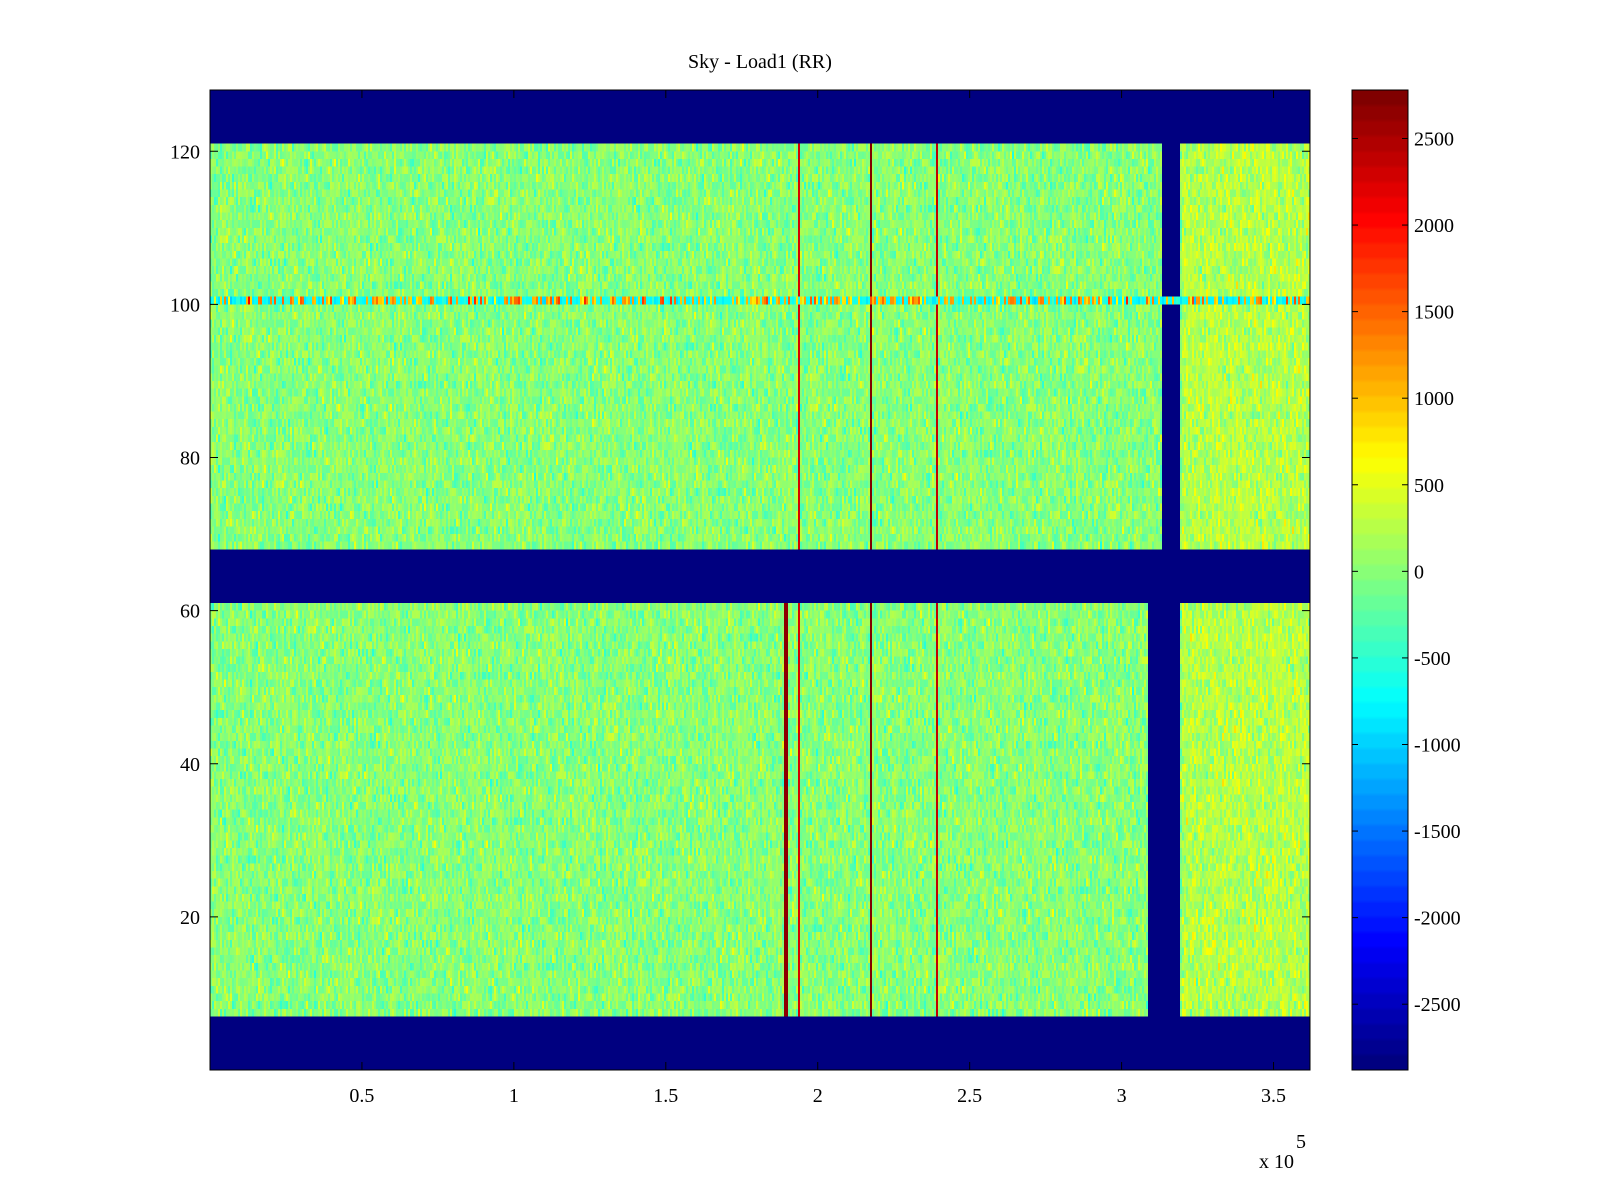 The height and width of the screenshot is (1200, 1600). I want to click on colorbar-image, so click(1380, 580).